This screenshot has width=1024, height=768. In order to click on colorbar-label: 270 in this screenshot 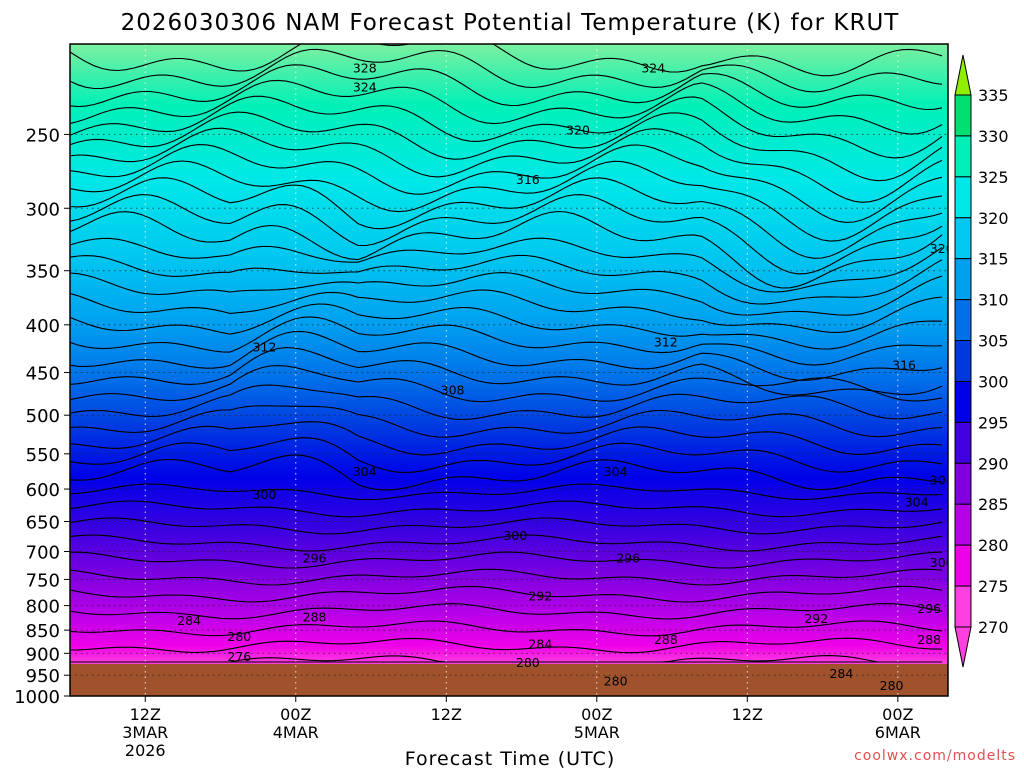, I will do `click(993, 627)`.